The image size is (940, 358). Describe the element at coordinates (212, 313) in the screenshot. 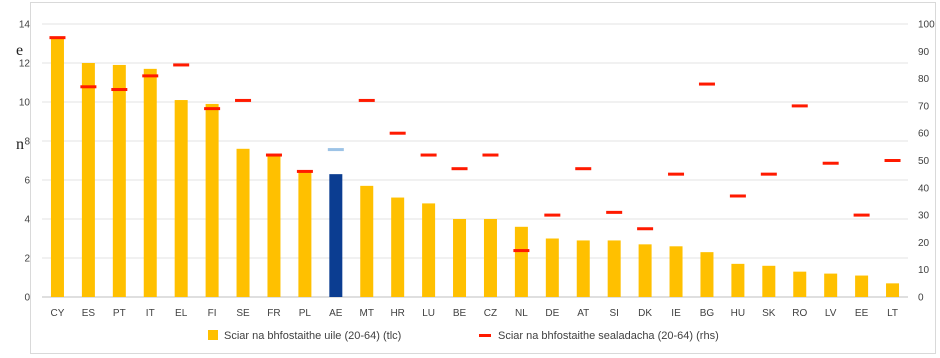

I see `x-axis-label-fi: FI` at that location.